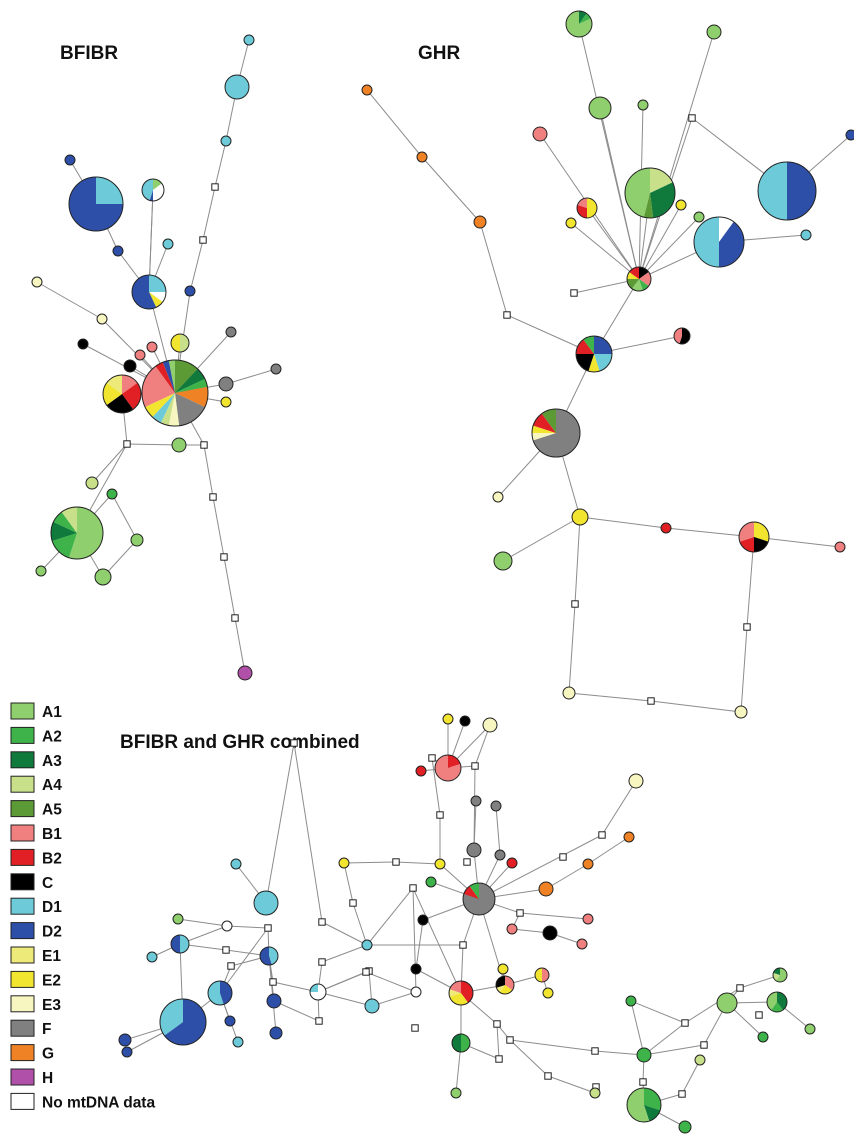 The width and height of the screenshot is (854, 1136). What do you see at coordinates (52, 858) in the screenshot?
I see `legend-label-b2: B2` at bounding box center [52, 858].